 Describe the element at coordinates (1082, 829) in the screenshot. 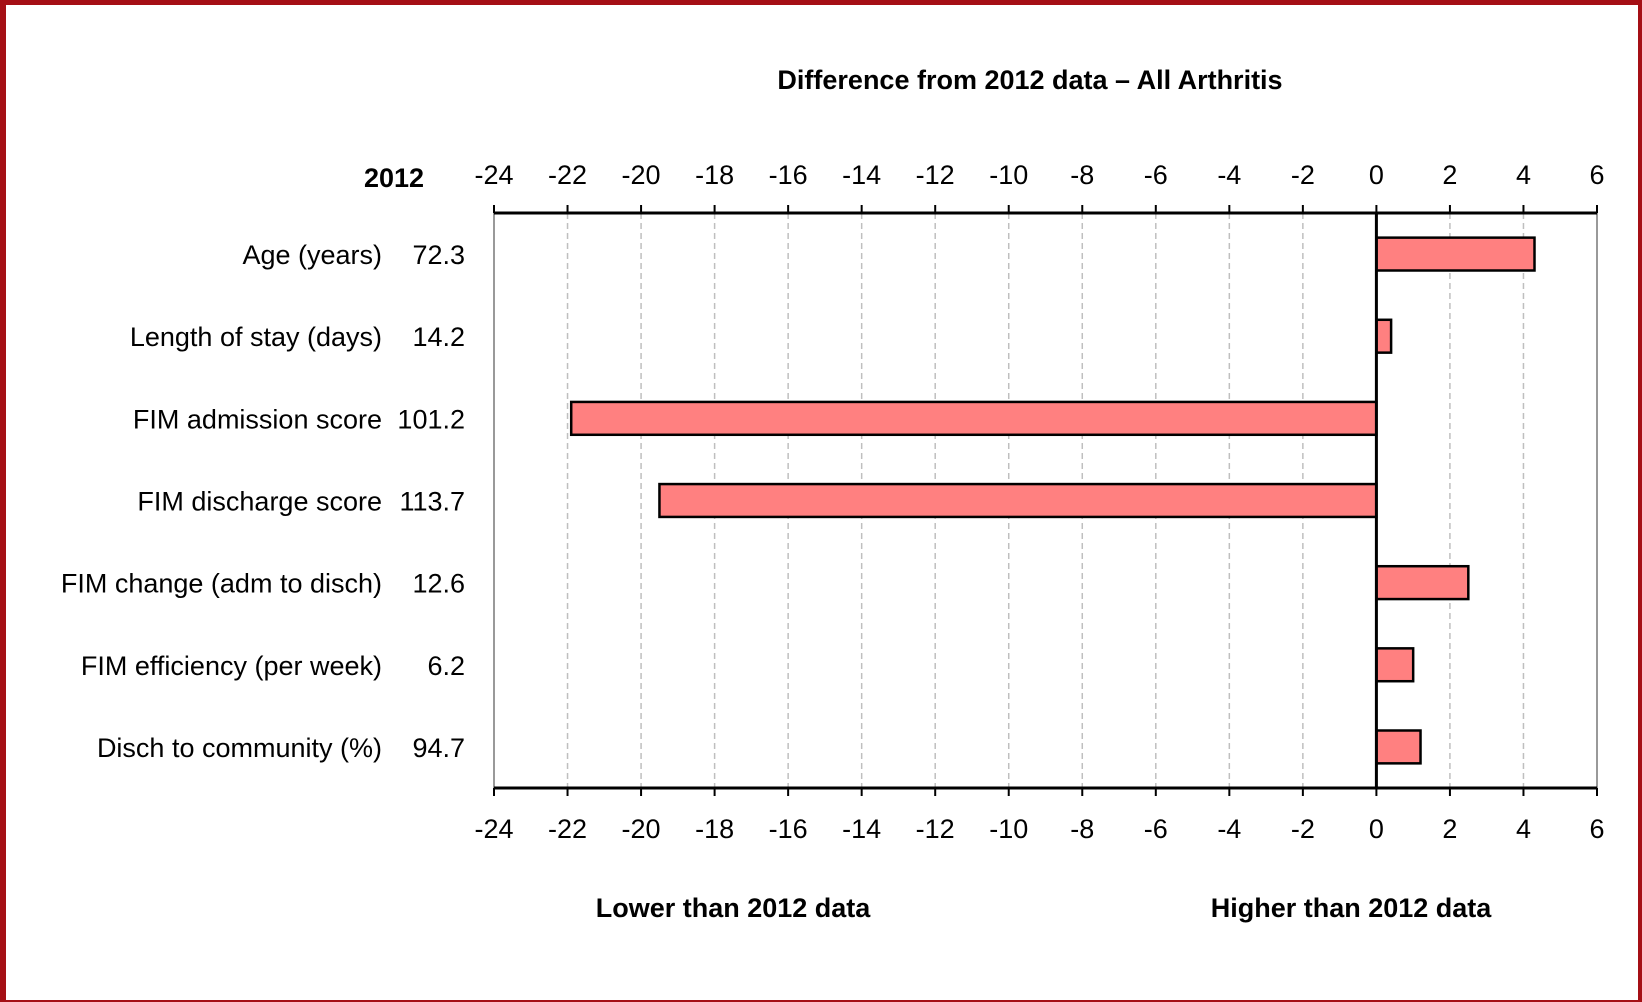

I see `x-tick-label-bottom: -8` at that location.